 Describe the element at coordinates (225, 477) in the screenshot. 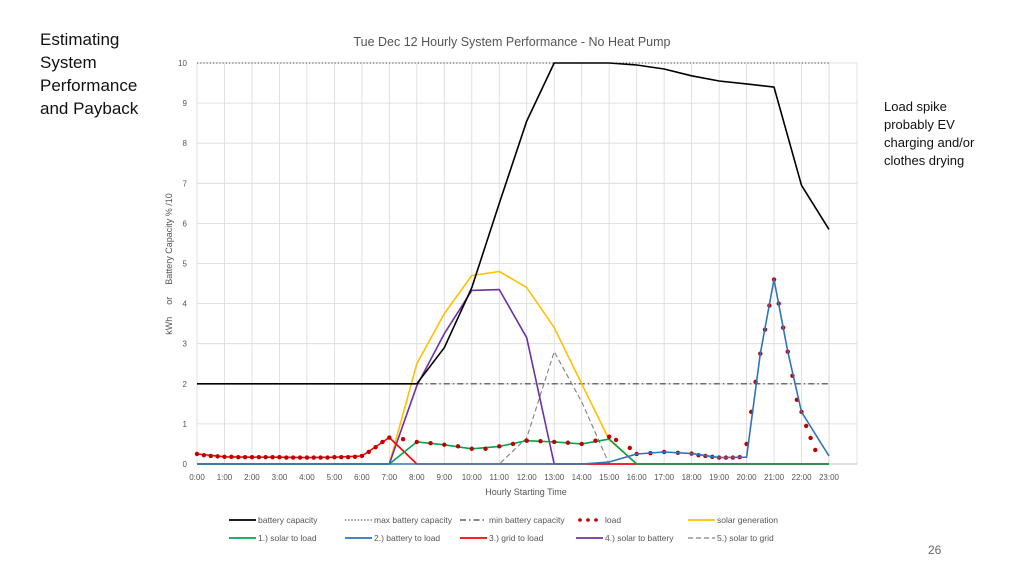

I see `x-tick-label: 1:00` at that location.